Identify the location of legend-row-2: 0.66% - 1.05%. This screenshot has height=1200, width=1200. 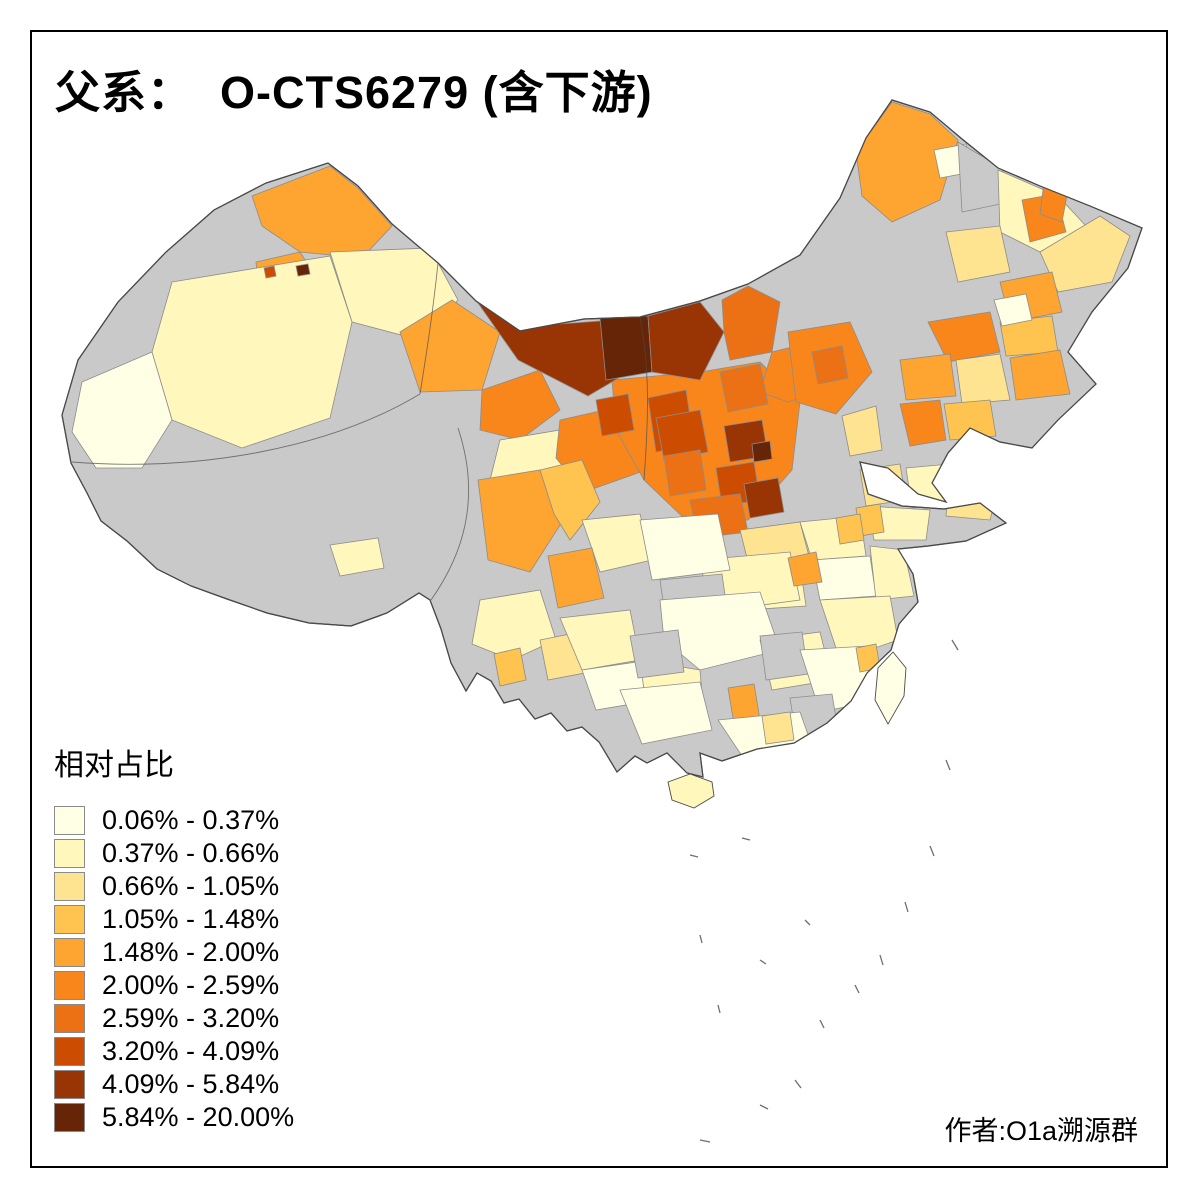
(174, 886).